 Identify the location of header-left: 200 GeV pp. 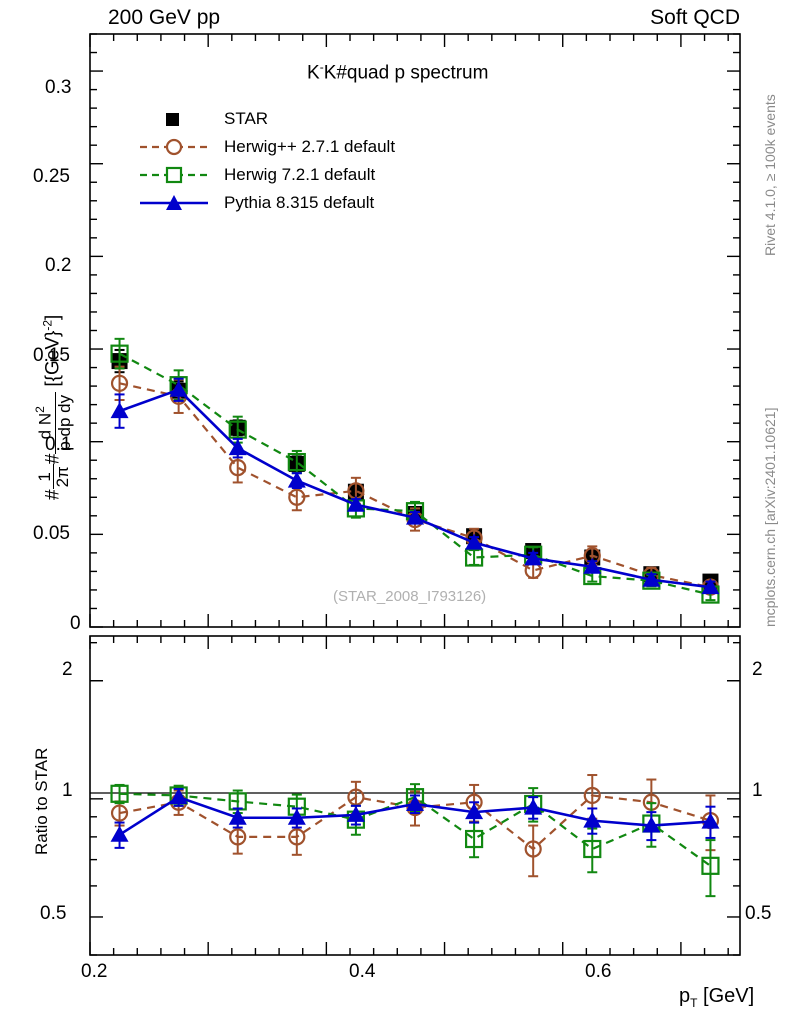
(164, 17).